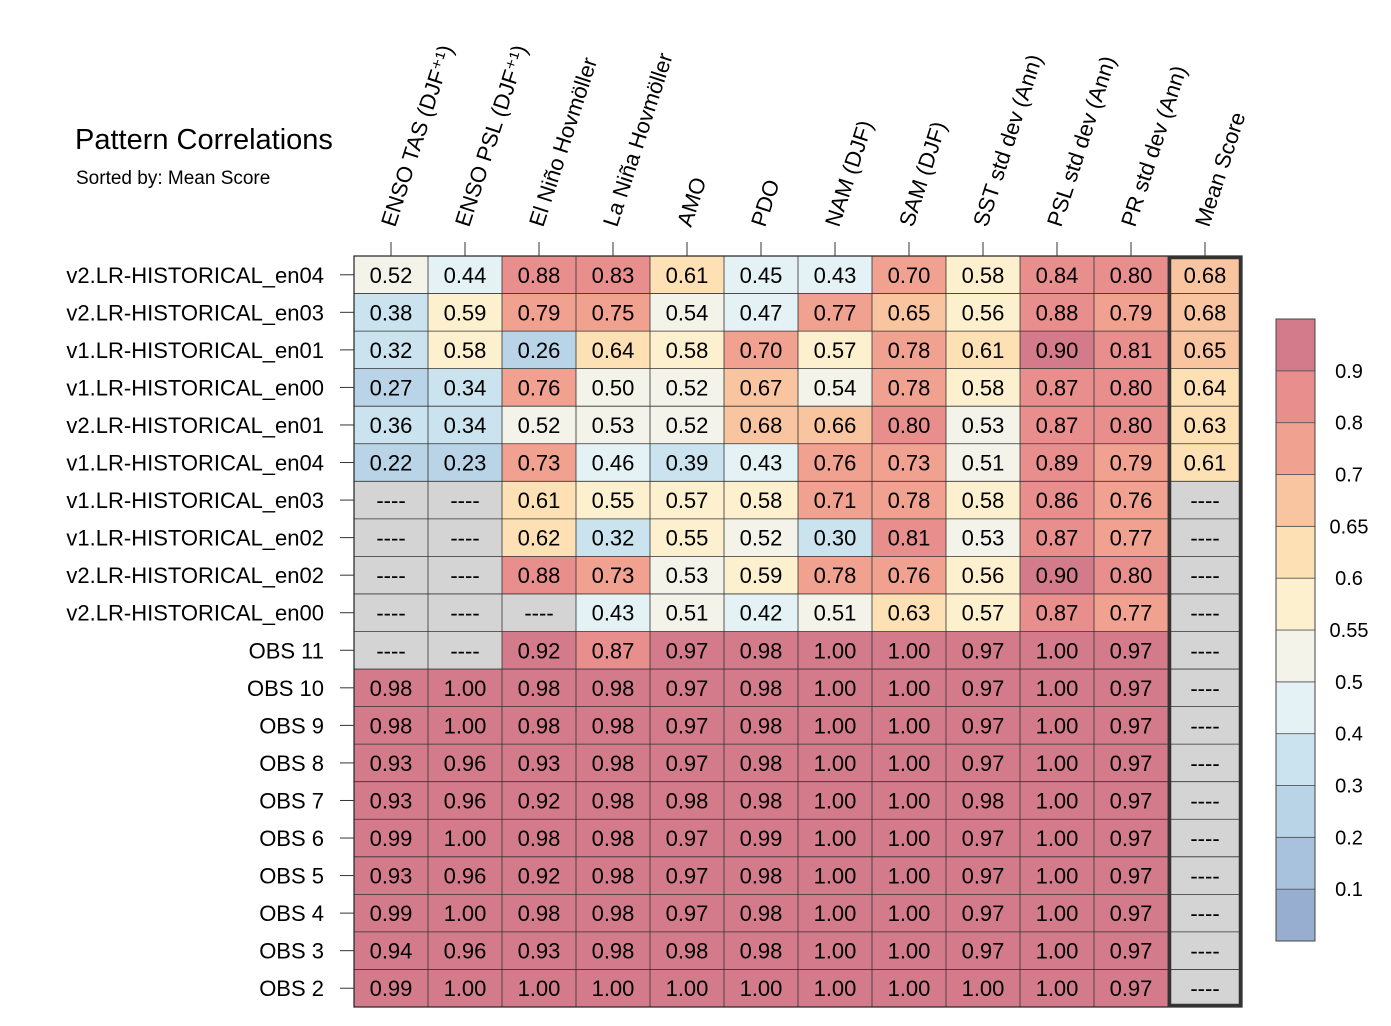 The height and width of the screenshot is (1026, 1391). What do you see at coordinates (539, 538) in the screenshot?
I see `cell-value: 0.62` at bounding box center [539, 538].